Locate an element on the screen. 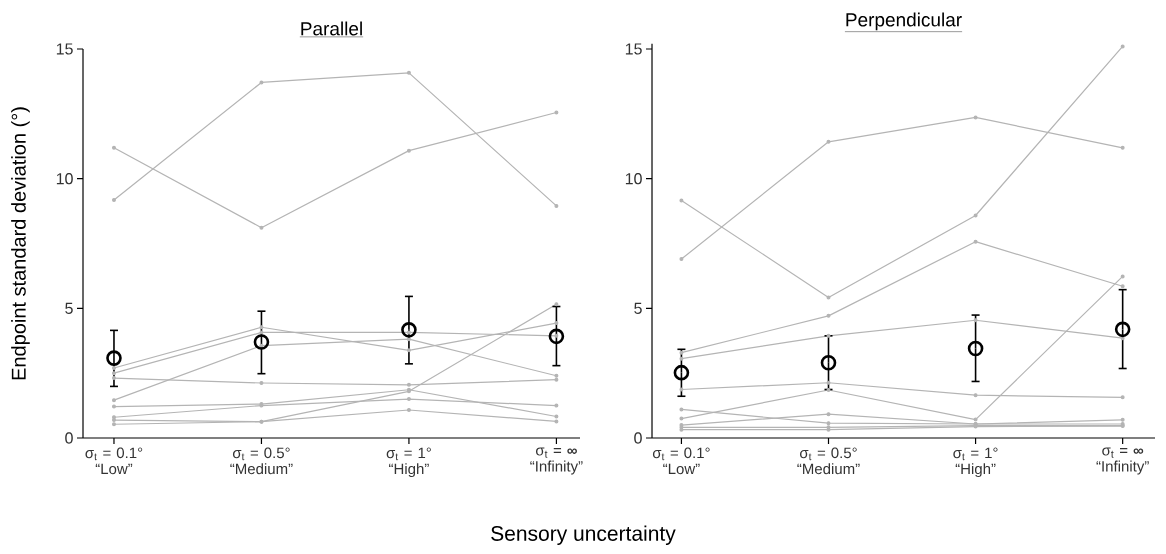  x-axis-title: Sensory uncertainty is located at coordinates (583, 535).